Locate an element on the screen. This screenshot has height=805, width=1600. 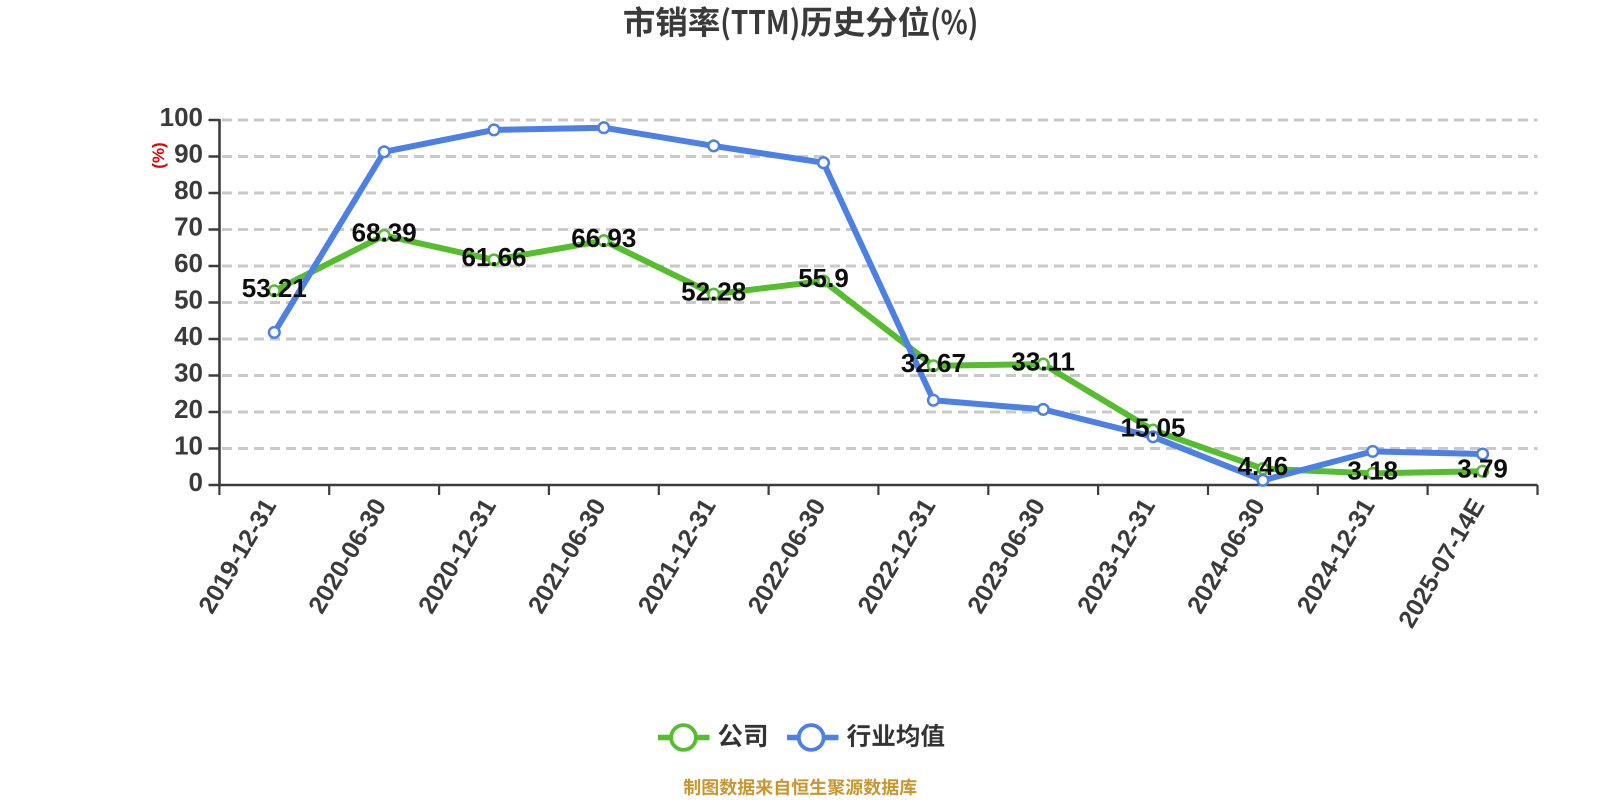
svg-text: 30 is located at coordinates (188, 372).